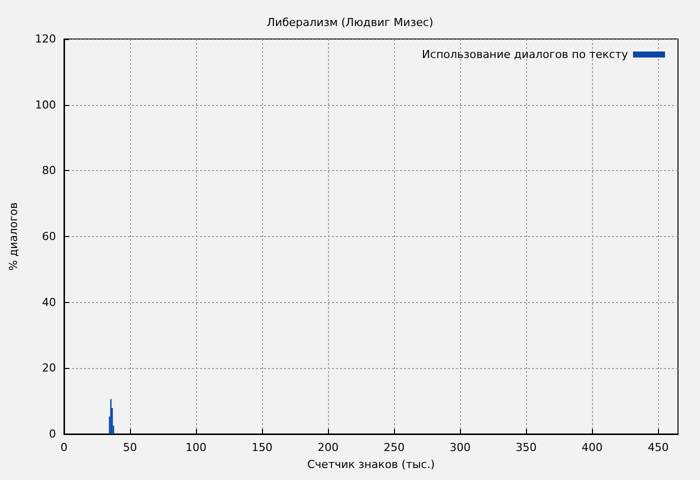 Image resolution: width=700 pixels, height=480 pixels. What do you see at coordinates (49, 171) in the screenshot?
I see `y-tick-label: 80` at bounding box center [49, 171].